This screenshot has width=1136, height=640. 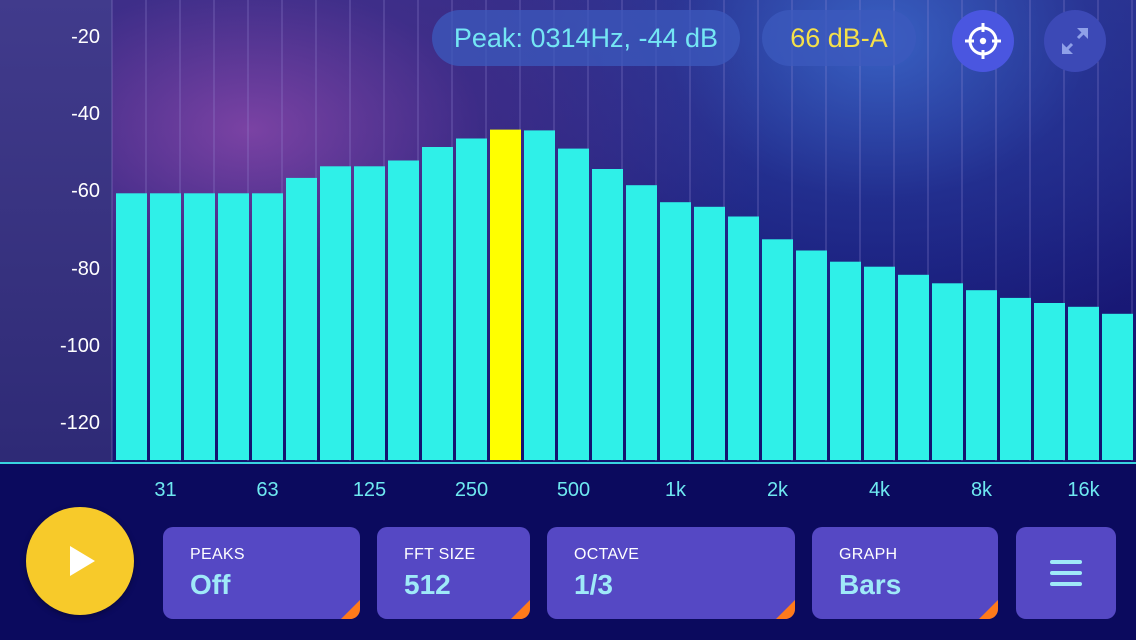 What do you see at coordinates (573, 490) in the screenshot?
I see `x-tick-label: 500` at bounding box center [573, 490].